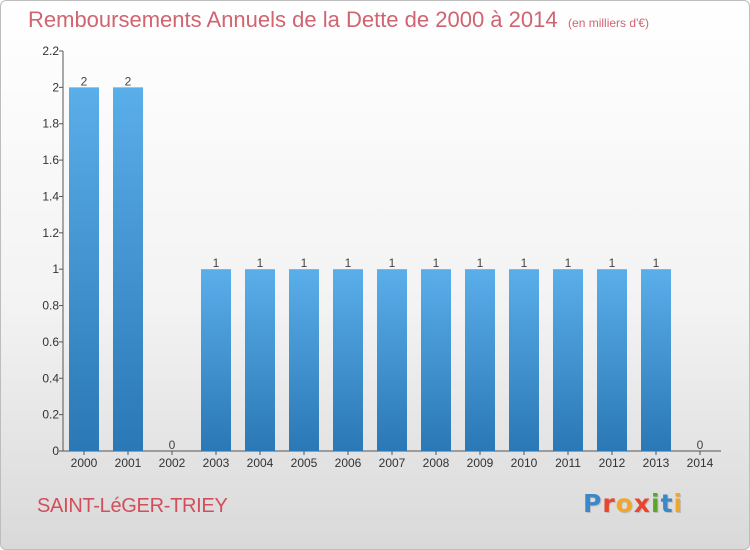  What do you see at coordinates (568, 463) in the screenshot?
I see `x-tick-label: 2011` at bounding box center [568, 463].